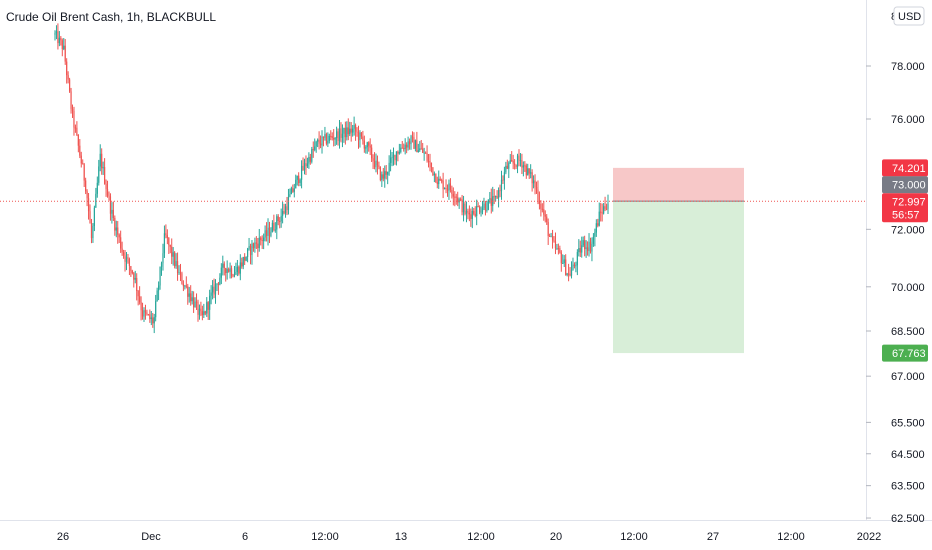 The width and height of the screenshot is (932, 550). What do you see at coordinates (151, 537) in the screenshot?
I see `time-tick-label: Dec` at bounding box center [151, 537].